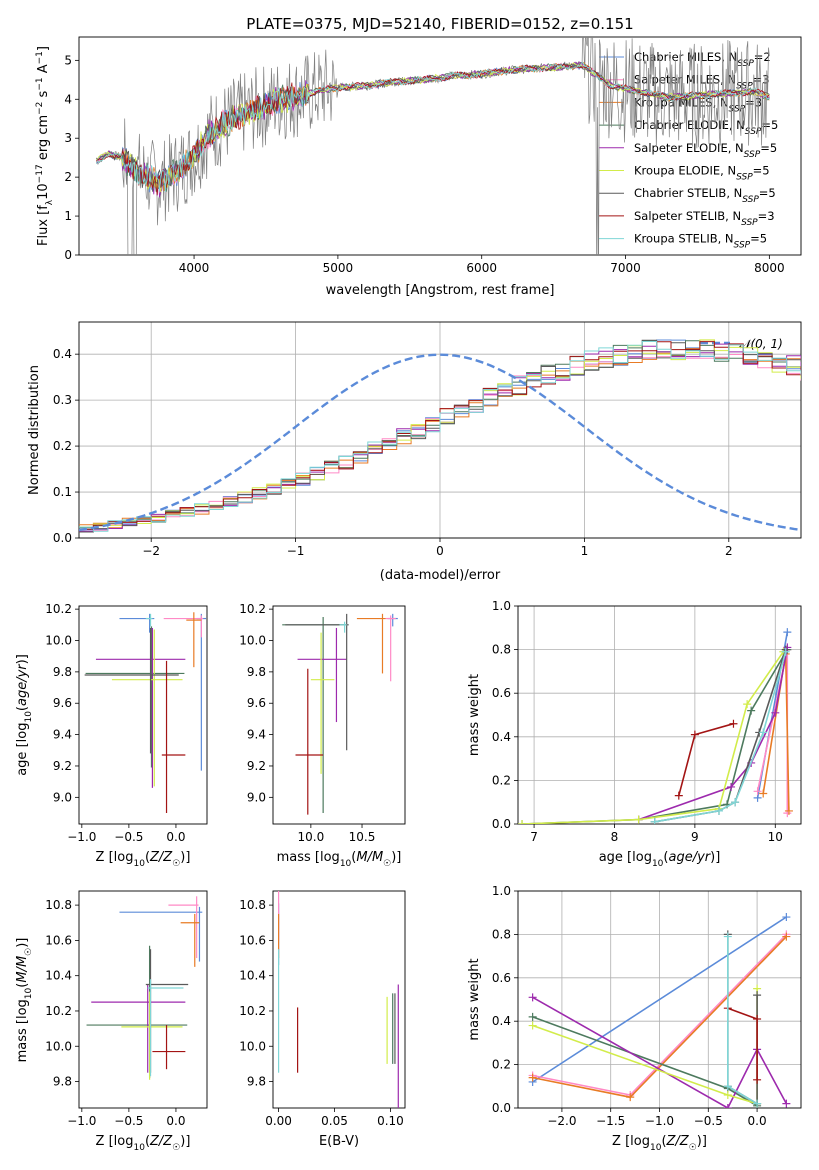 The height and width of the screenshot is (1170, 819). I want to click on y-tick-label: 0, so click(68, 255).